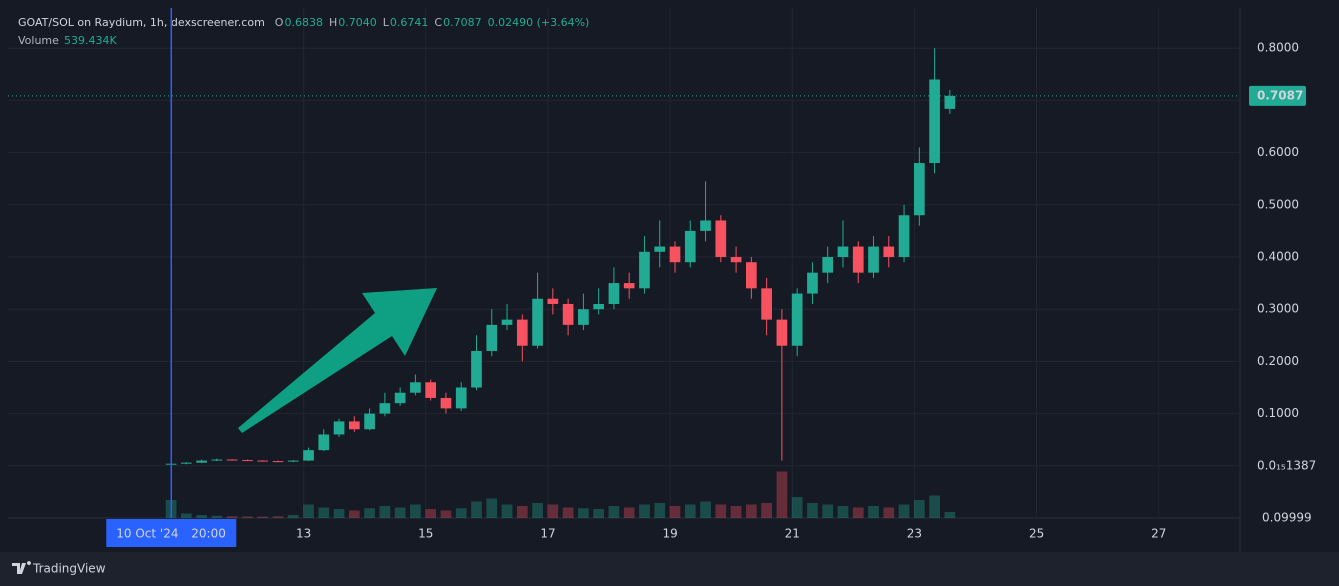 The height and width of the screenshot is (586, 1339). What do you see at coordinates (303, 22) in the screenshot?
I see `legend-value: 0.6838` at bounding box center [303, 22].